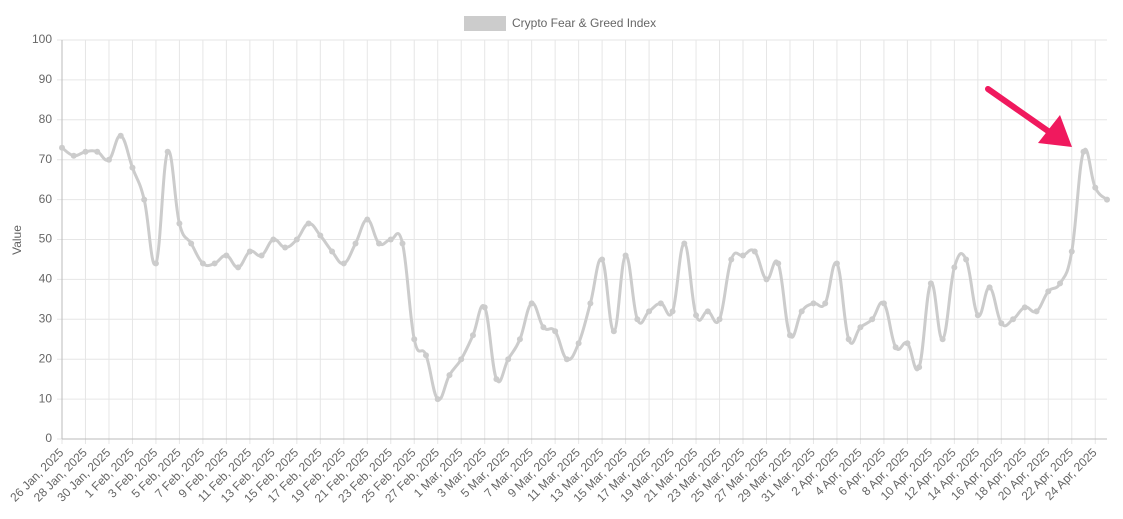 The width and height of the screenshot is (1123, 519). What do you see at coordinates (46, 318) in the screenshot?
I see `y-tick-label: 30` at bounding box center [46, 318].